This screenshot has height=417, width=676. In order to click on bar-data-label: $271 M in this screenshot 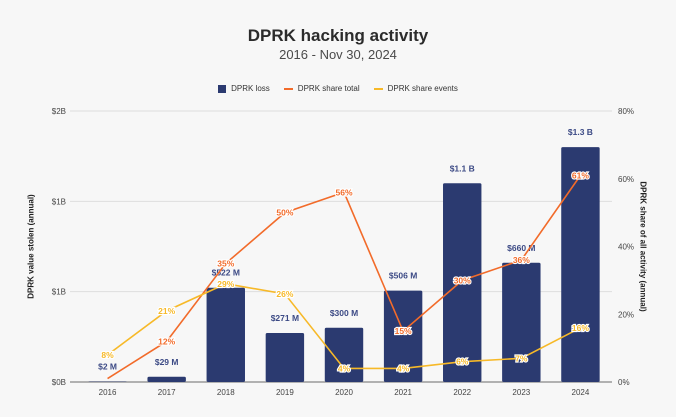, I will do `click(285, 318)`.